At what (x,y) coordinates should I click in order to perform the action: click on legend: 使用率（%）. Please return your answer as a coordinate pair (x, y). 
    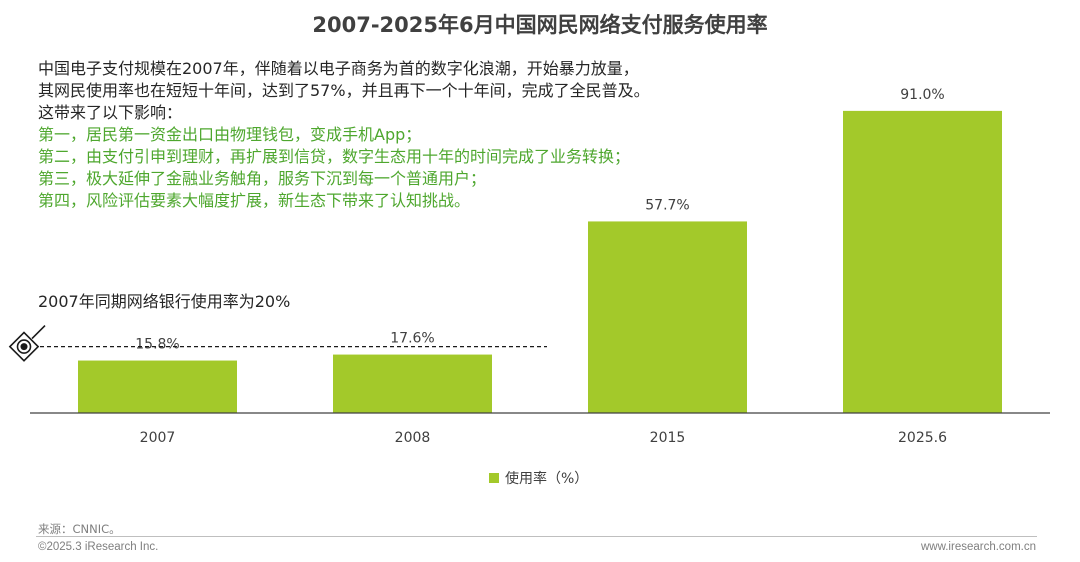
    Looking at the image, I should click on (538, 478).